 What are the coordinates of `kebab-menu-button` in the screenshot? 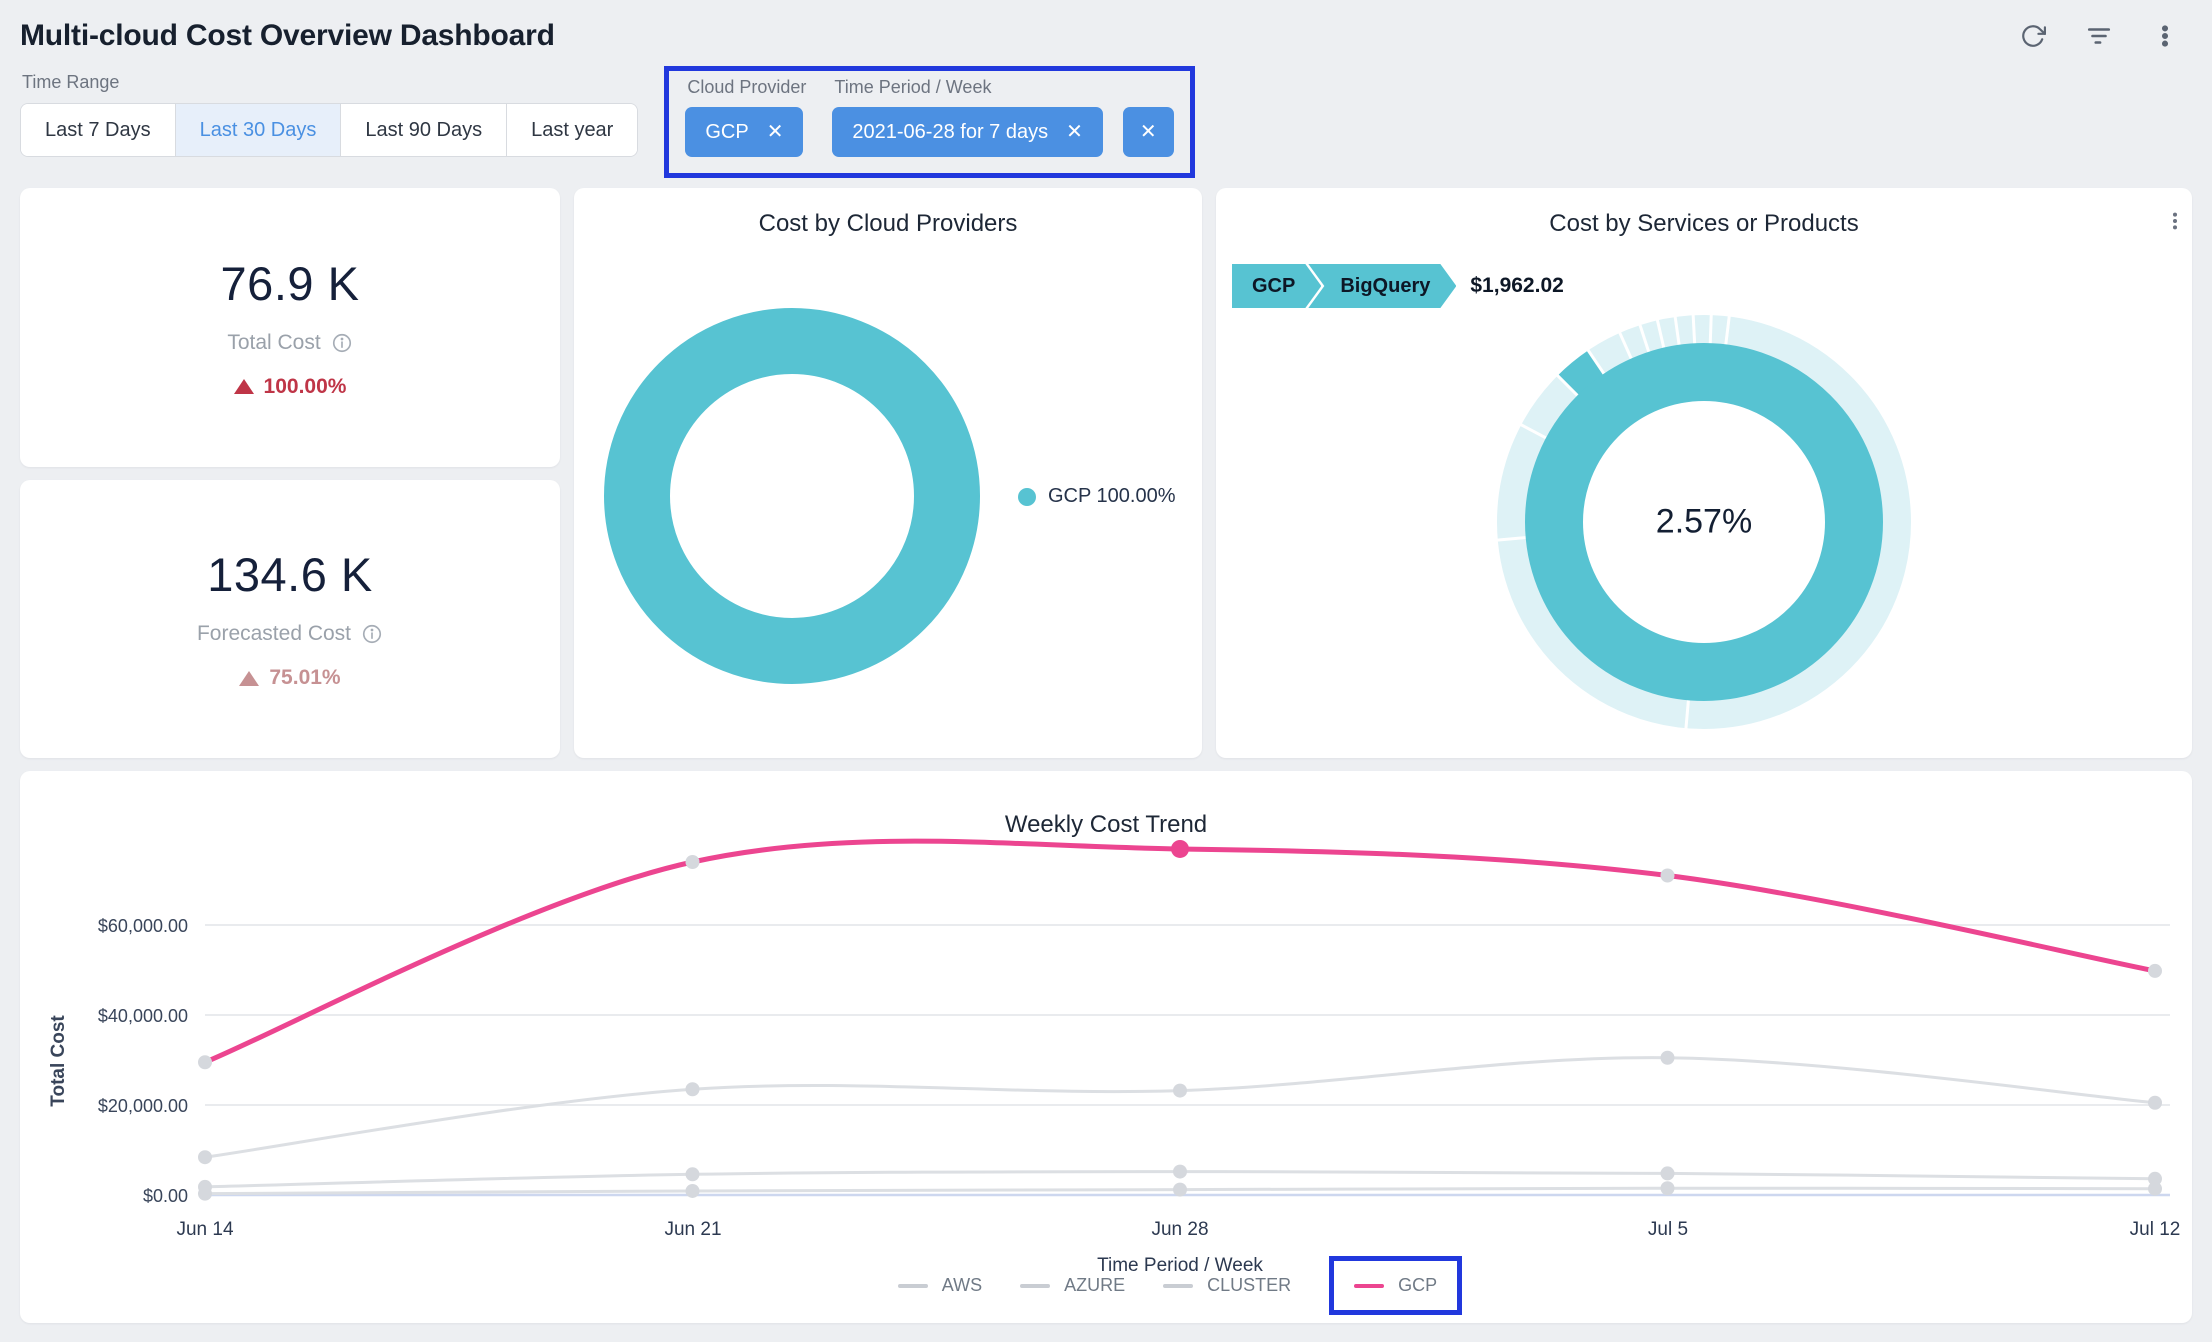 It's located at (2165, 36).